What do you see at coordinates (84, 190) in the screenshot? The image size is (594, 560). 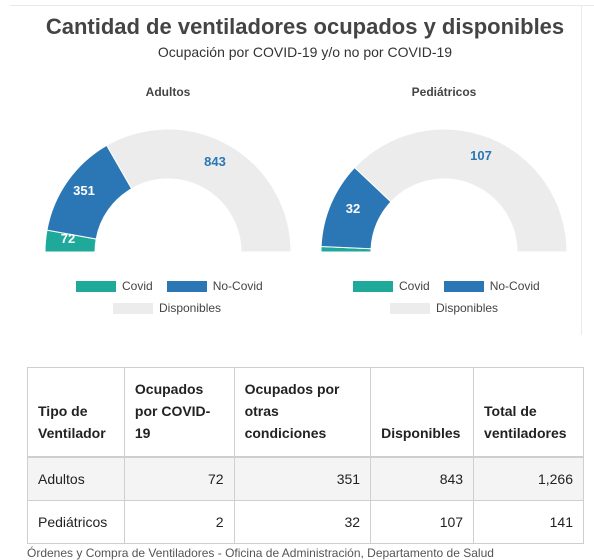 I see `data-label-nocovid: 351` at bounding box center [84, 190].